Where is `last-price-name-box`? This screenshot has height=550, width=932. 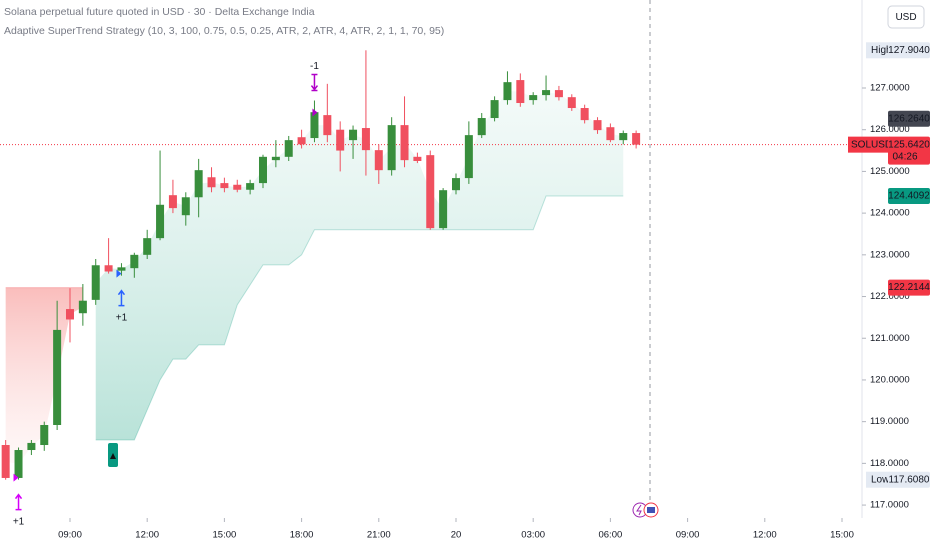 last-price-name-box is located at coordinates (869, 144).